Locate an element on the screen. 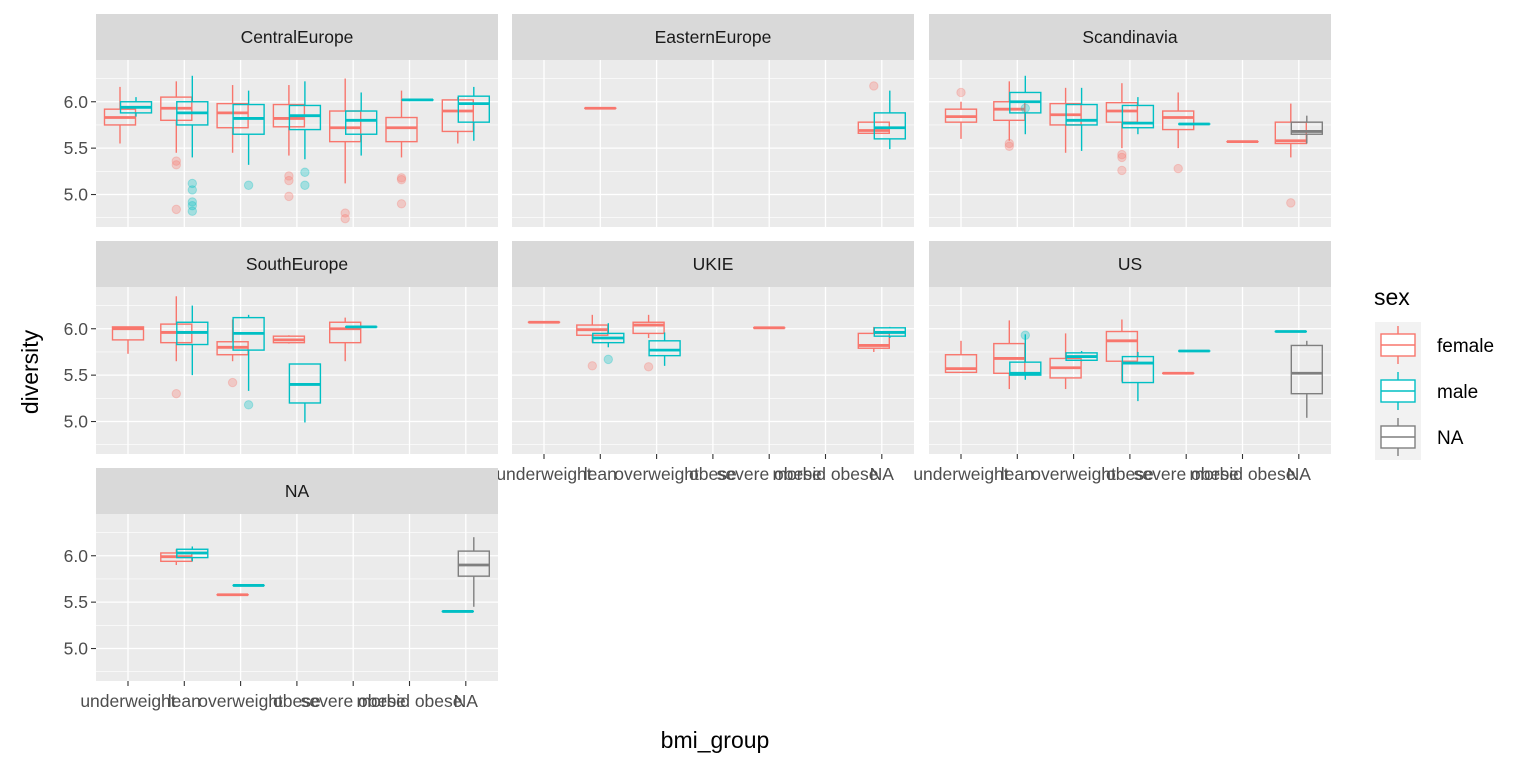 This screenshot has height=768, width=1536. x-axis-title: bmi_group is located at coordinates (715, 740).